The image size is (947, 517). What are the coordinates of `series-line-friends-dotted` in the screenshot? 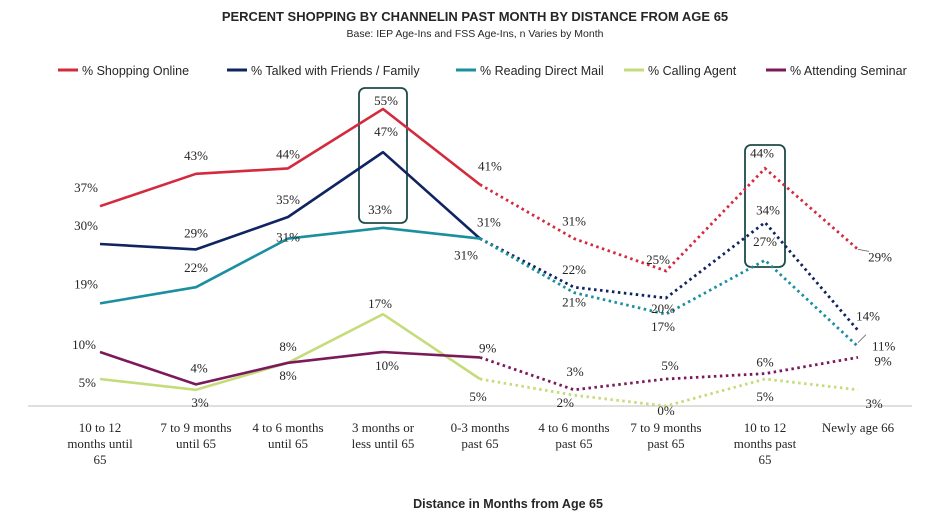 It's located at (669, 276).